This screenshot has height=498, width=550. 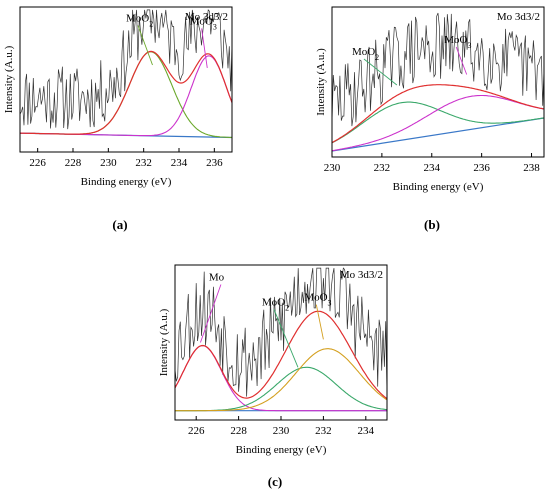 I want to click on panel-caption: (a), so click(x=119, y=224).